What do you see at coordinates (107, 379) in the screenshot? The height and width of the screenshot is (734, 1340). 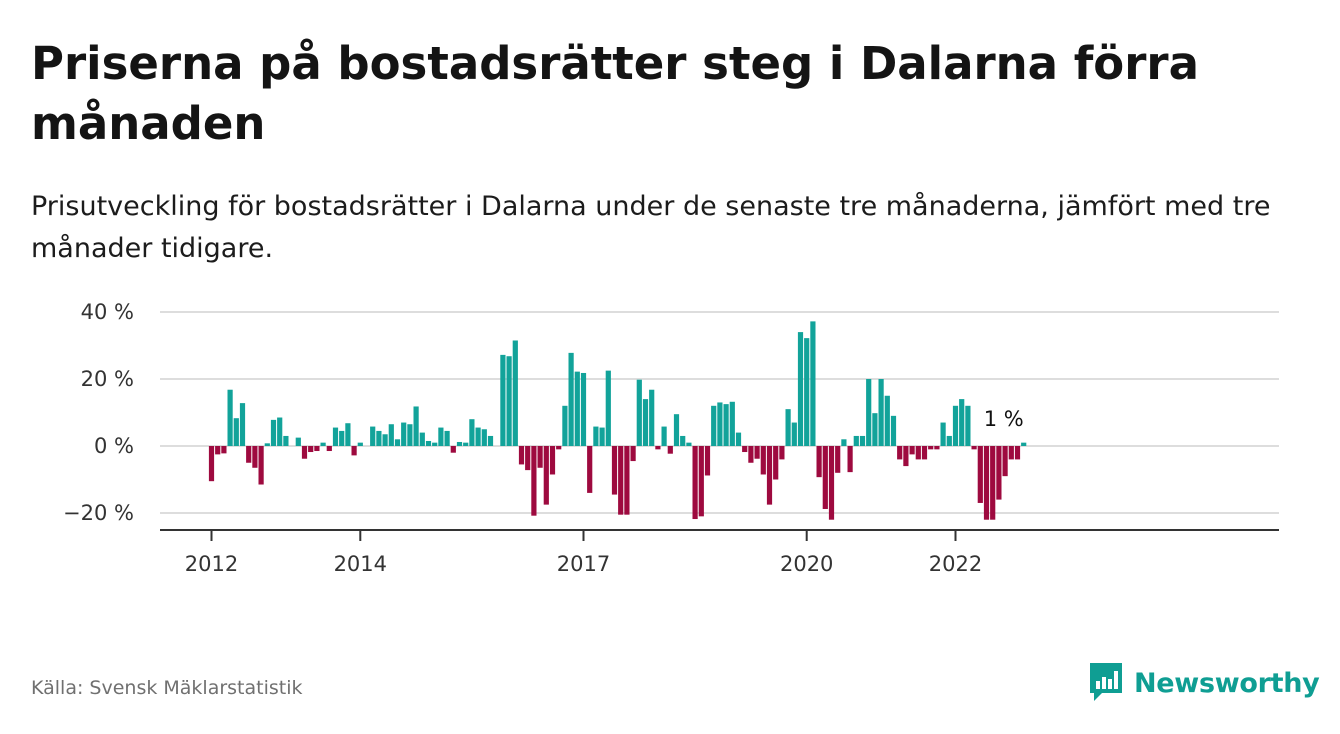 I see `y-tick-label: 20 %` at bounding box center [107, 379].